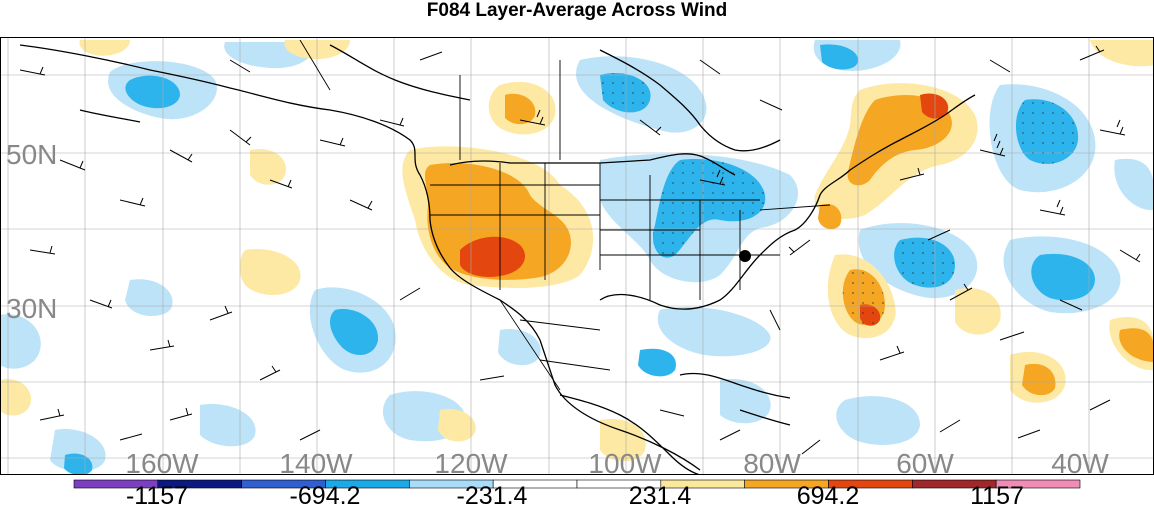 The image size is (1154, 511). I want to click on lon-label-80w: 80W, so click(772, 463).